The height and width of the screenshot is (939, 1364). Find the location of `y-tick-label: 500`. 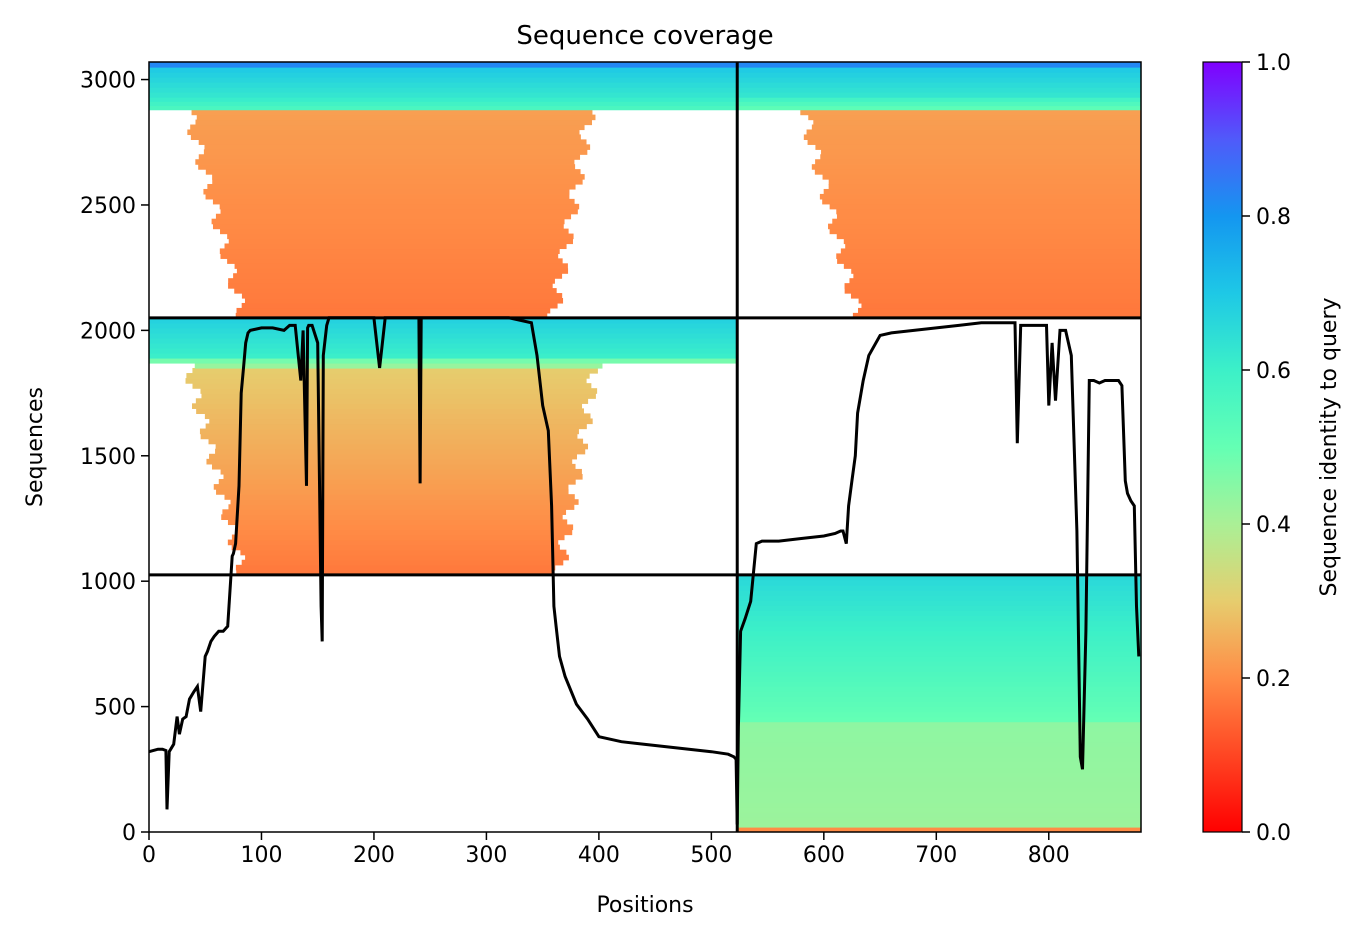

y-tick-label: 500 is located at coordinates (115, 708).